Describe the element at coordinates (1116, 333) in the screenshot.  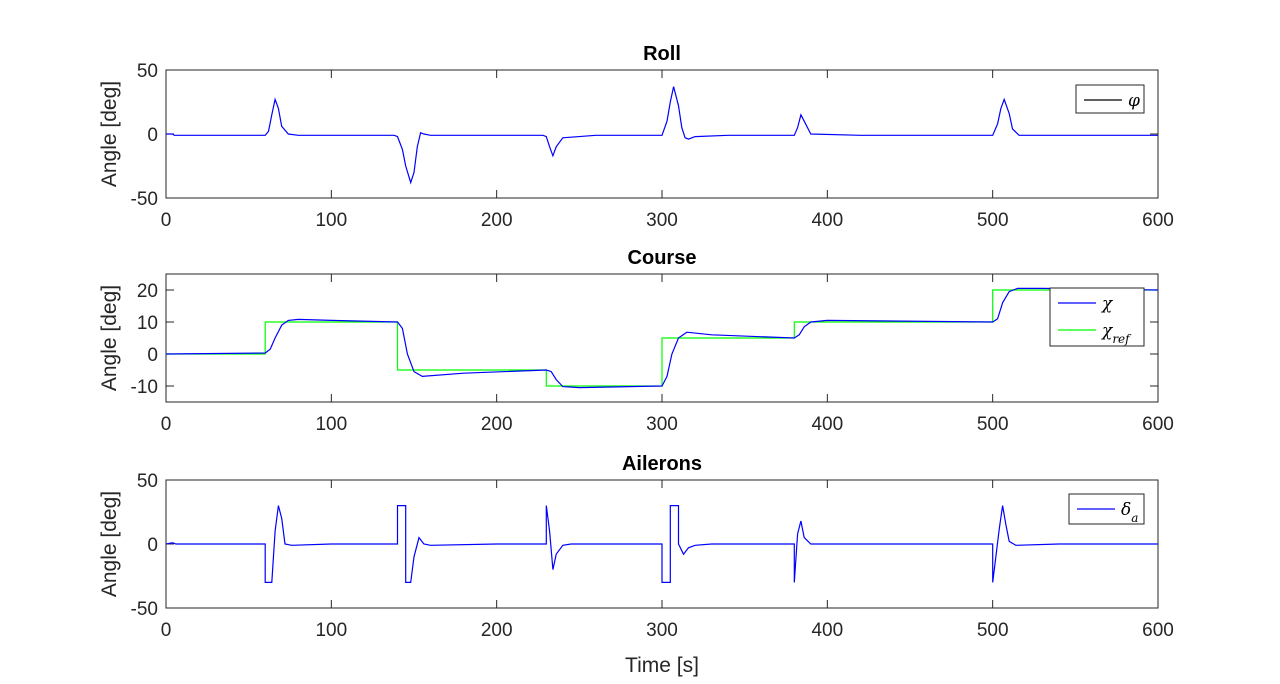
I see `legend-label: χref` at that location.